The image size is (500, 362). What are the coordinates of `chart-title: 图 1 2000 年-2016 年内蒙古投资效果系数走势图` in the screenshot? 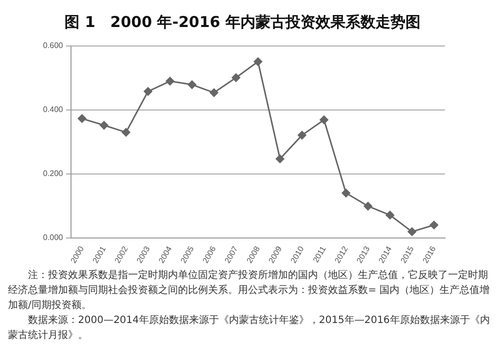 It's located at (242, 21).